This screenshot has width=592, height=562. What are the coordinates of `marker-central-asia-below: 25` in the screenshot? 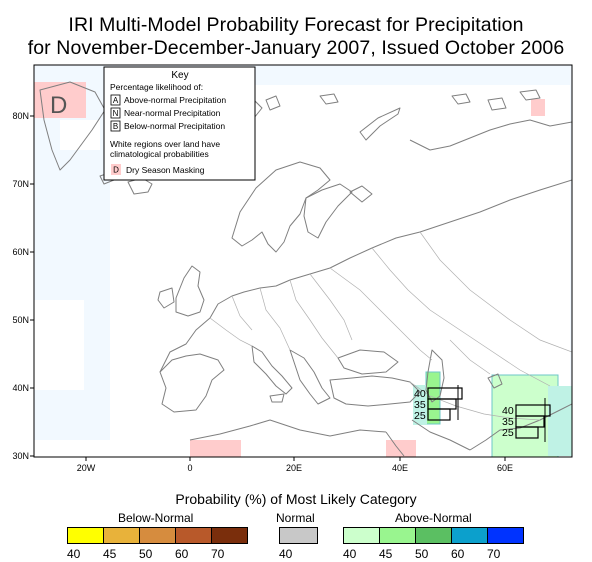 It's located at (508, 433).